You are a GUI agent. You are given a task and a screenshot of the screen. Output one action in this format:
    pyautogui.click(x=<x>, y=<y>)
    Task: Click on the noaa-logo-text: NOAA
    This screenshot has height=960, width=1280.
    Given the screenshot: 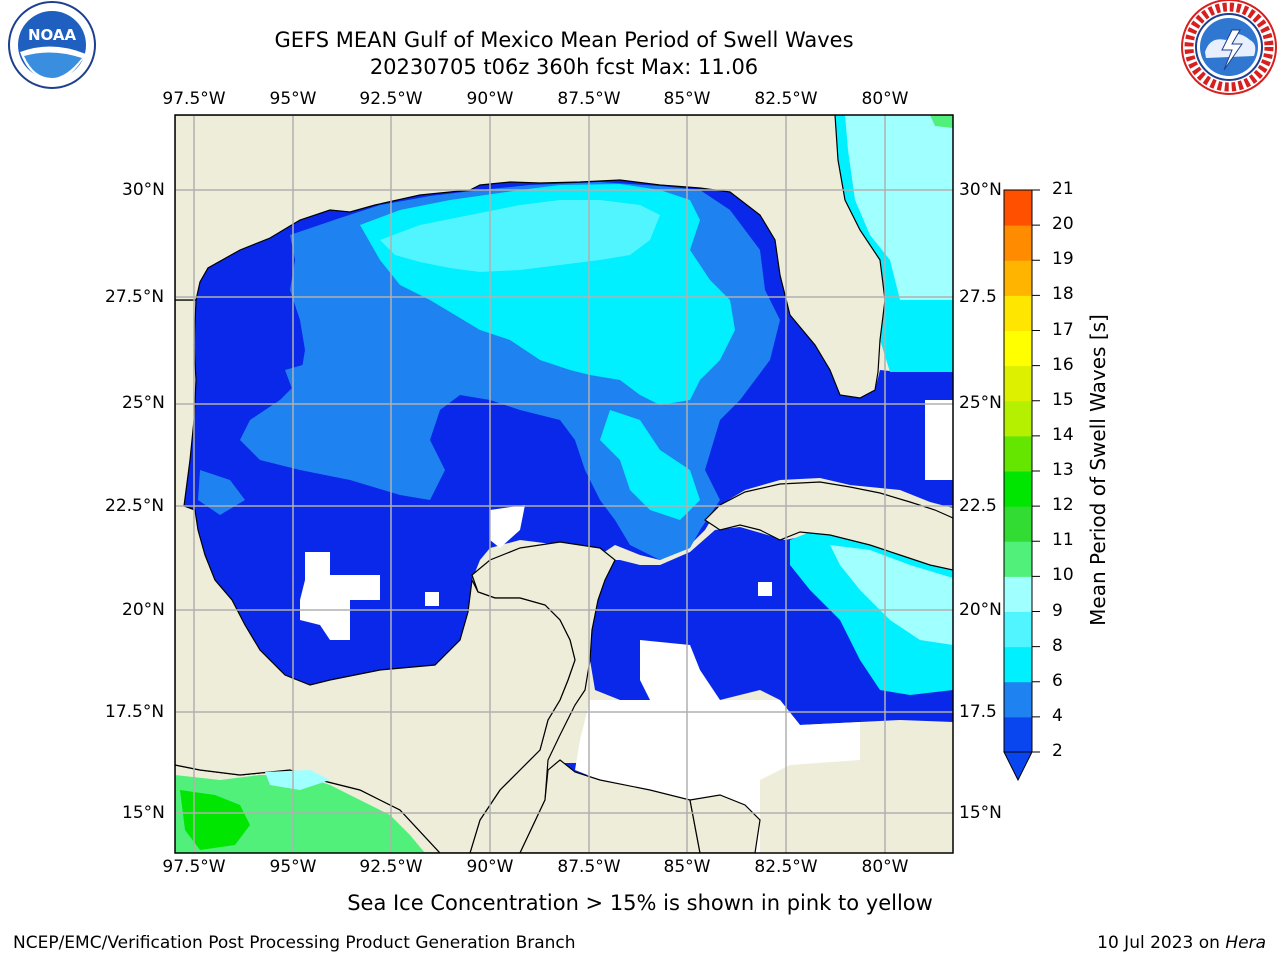 What is the action you would take?
    pyautogui.click(x=52, y=35)
    